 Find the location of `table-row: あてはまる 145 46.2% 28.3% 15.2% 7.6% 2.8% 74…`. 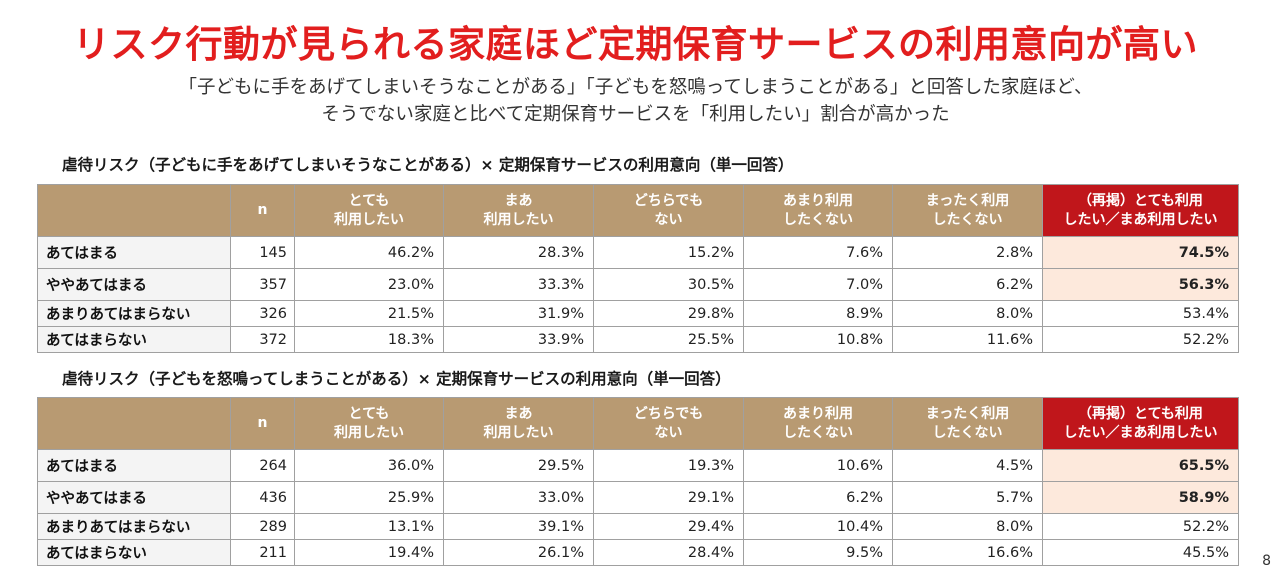

table-row: あてはまる 145 46.2% 28.3% 15.2% 7.6% 2.8% 74… is located at coordinates (638, 252).